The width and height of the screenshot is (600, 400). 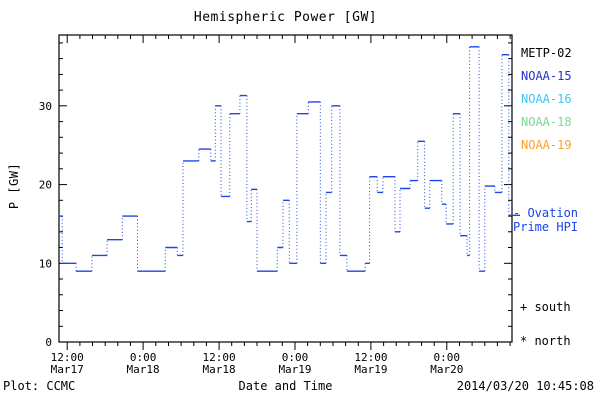 What do you see at coordinates (545, 307) in the screenshot?
I see `south-marker-note: + south` at bounding box center [545, 307].